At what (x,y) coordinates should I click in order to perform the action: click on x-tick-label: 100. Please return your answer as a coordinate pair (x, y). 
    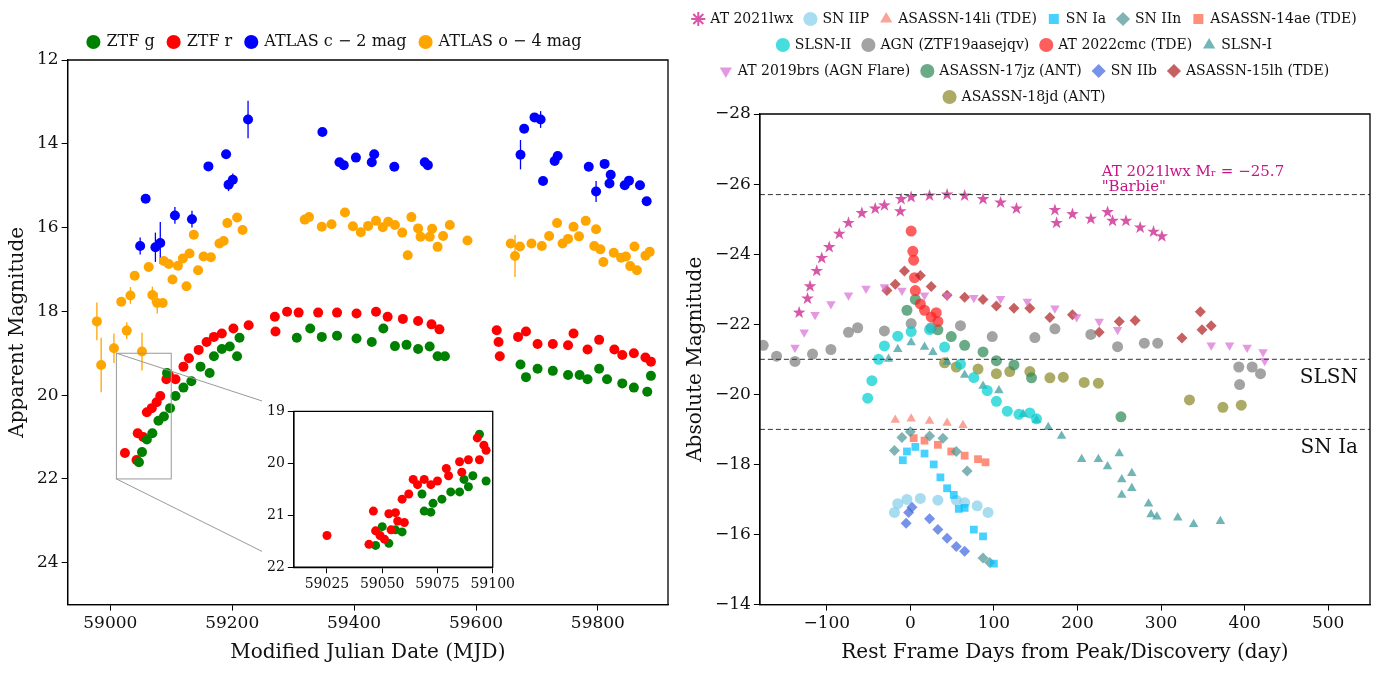
    Looking at the image, I should click on (994, 622).